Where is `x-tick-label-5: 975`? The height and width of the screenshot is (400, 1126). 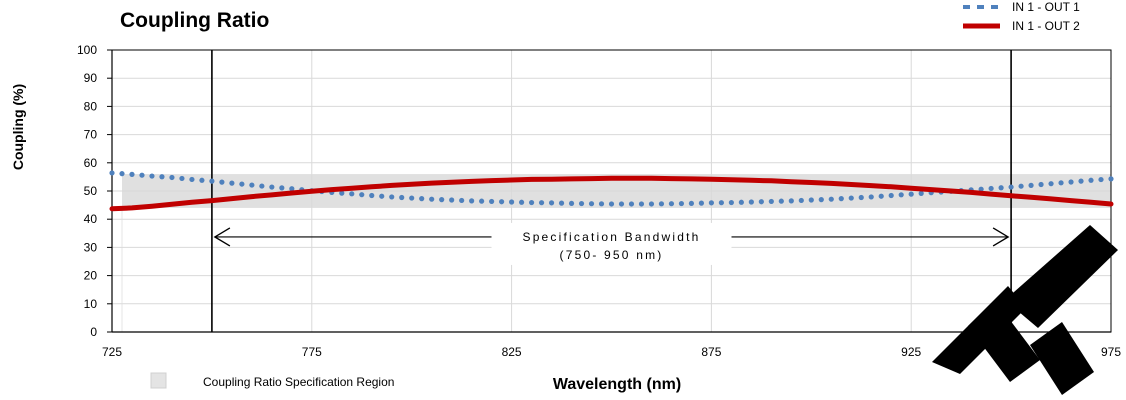 x-tick-label-5: 975 is located at coordinates (1111, 352).